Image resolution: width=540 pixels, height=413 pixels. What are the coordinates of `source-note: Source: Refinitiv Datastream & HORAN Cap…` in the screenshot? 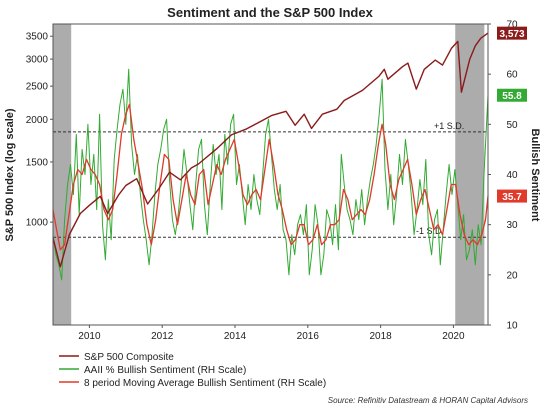 It's located at (428, 400).